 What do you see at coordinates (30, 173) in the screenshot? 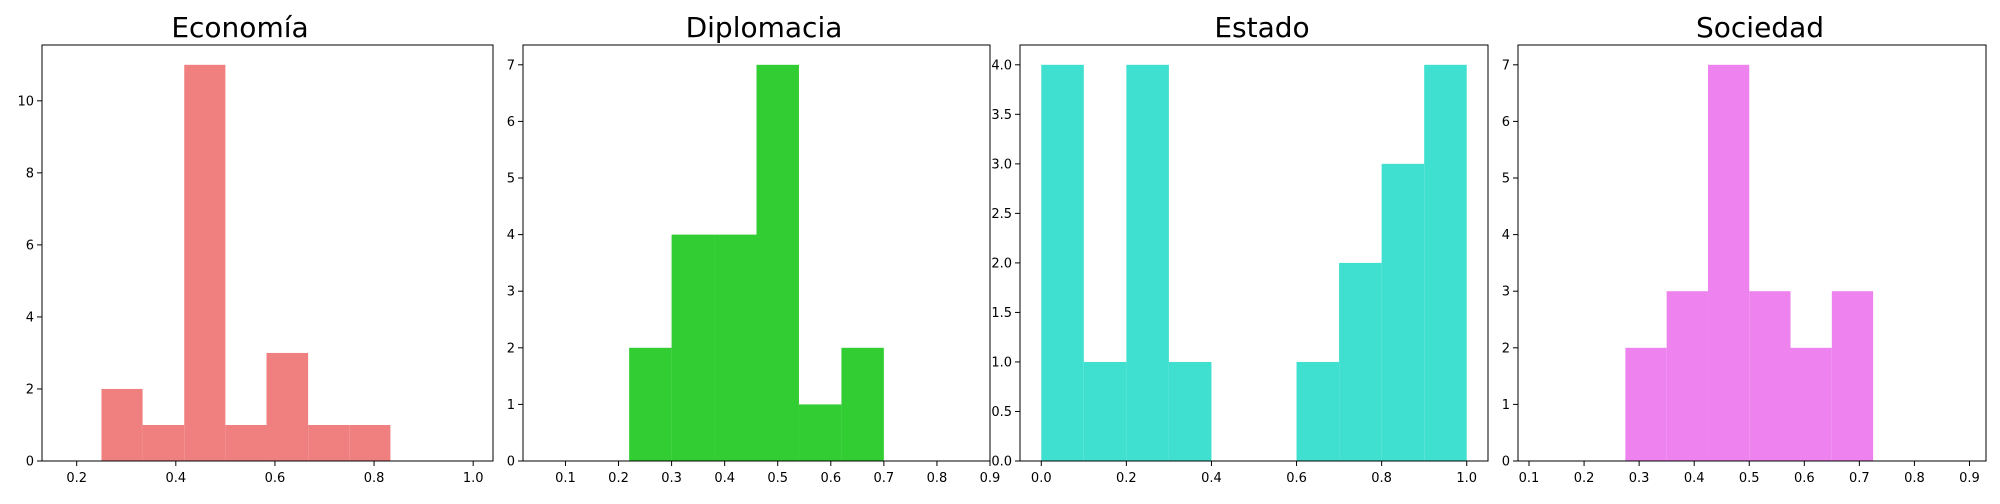
I see `y-tick-label: 8` at bounding box center [30, 173].